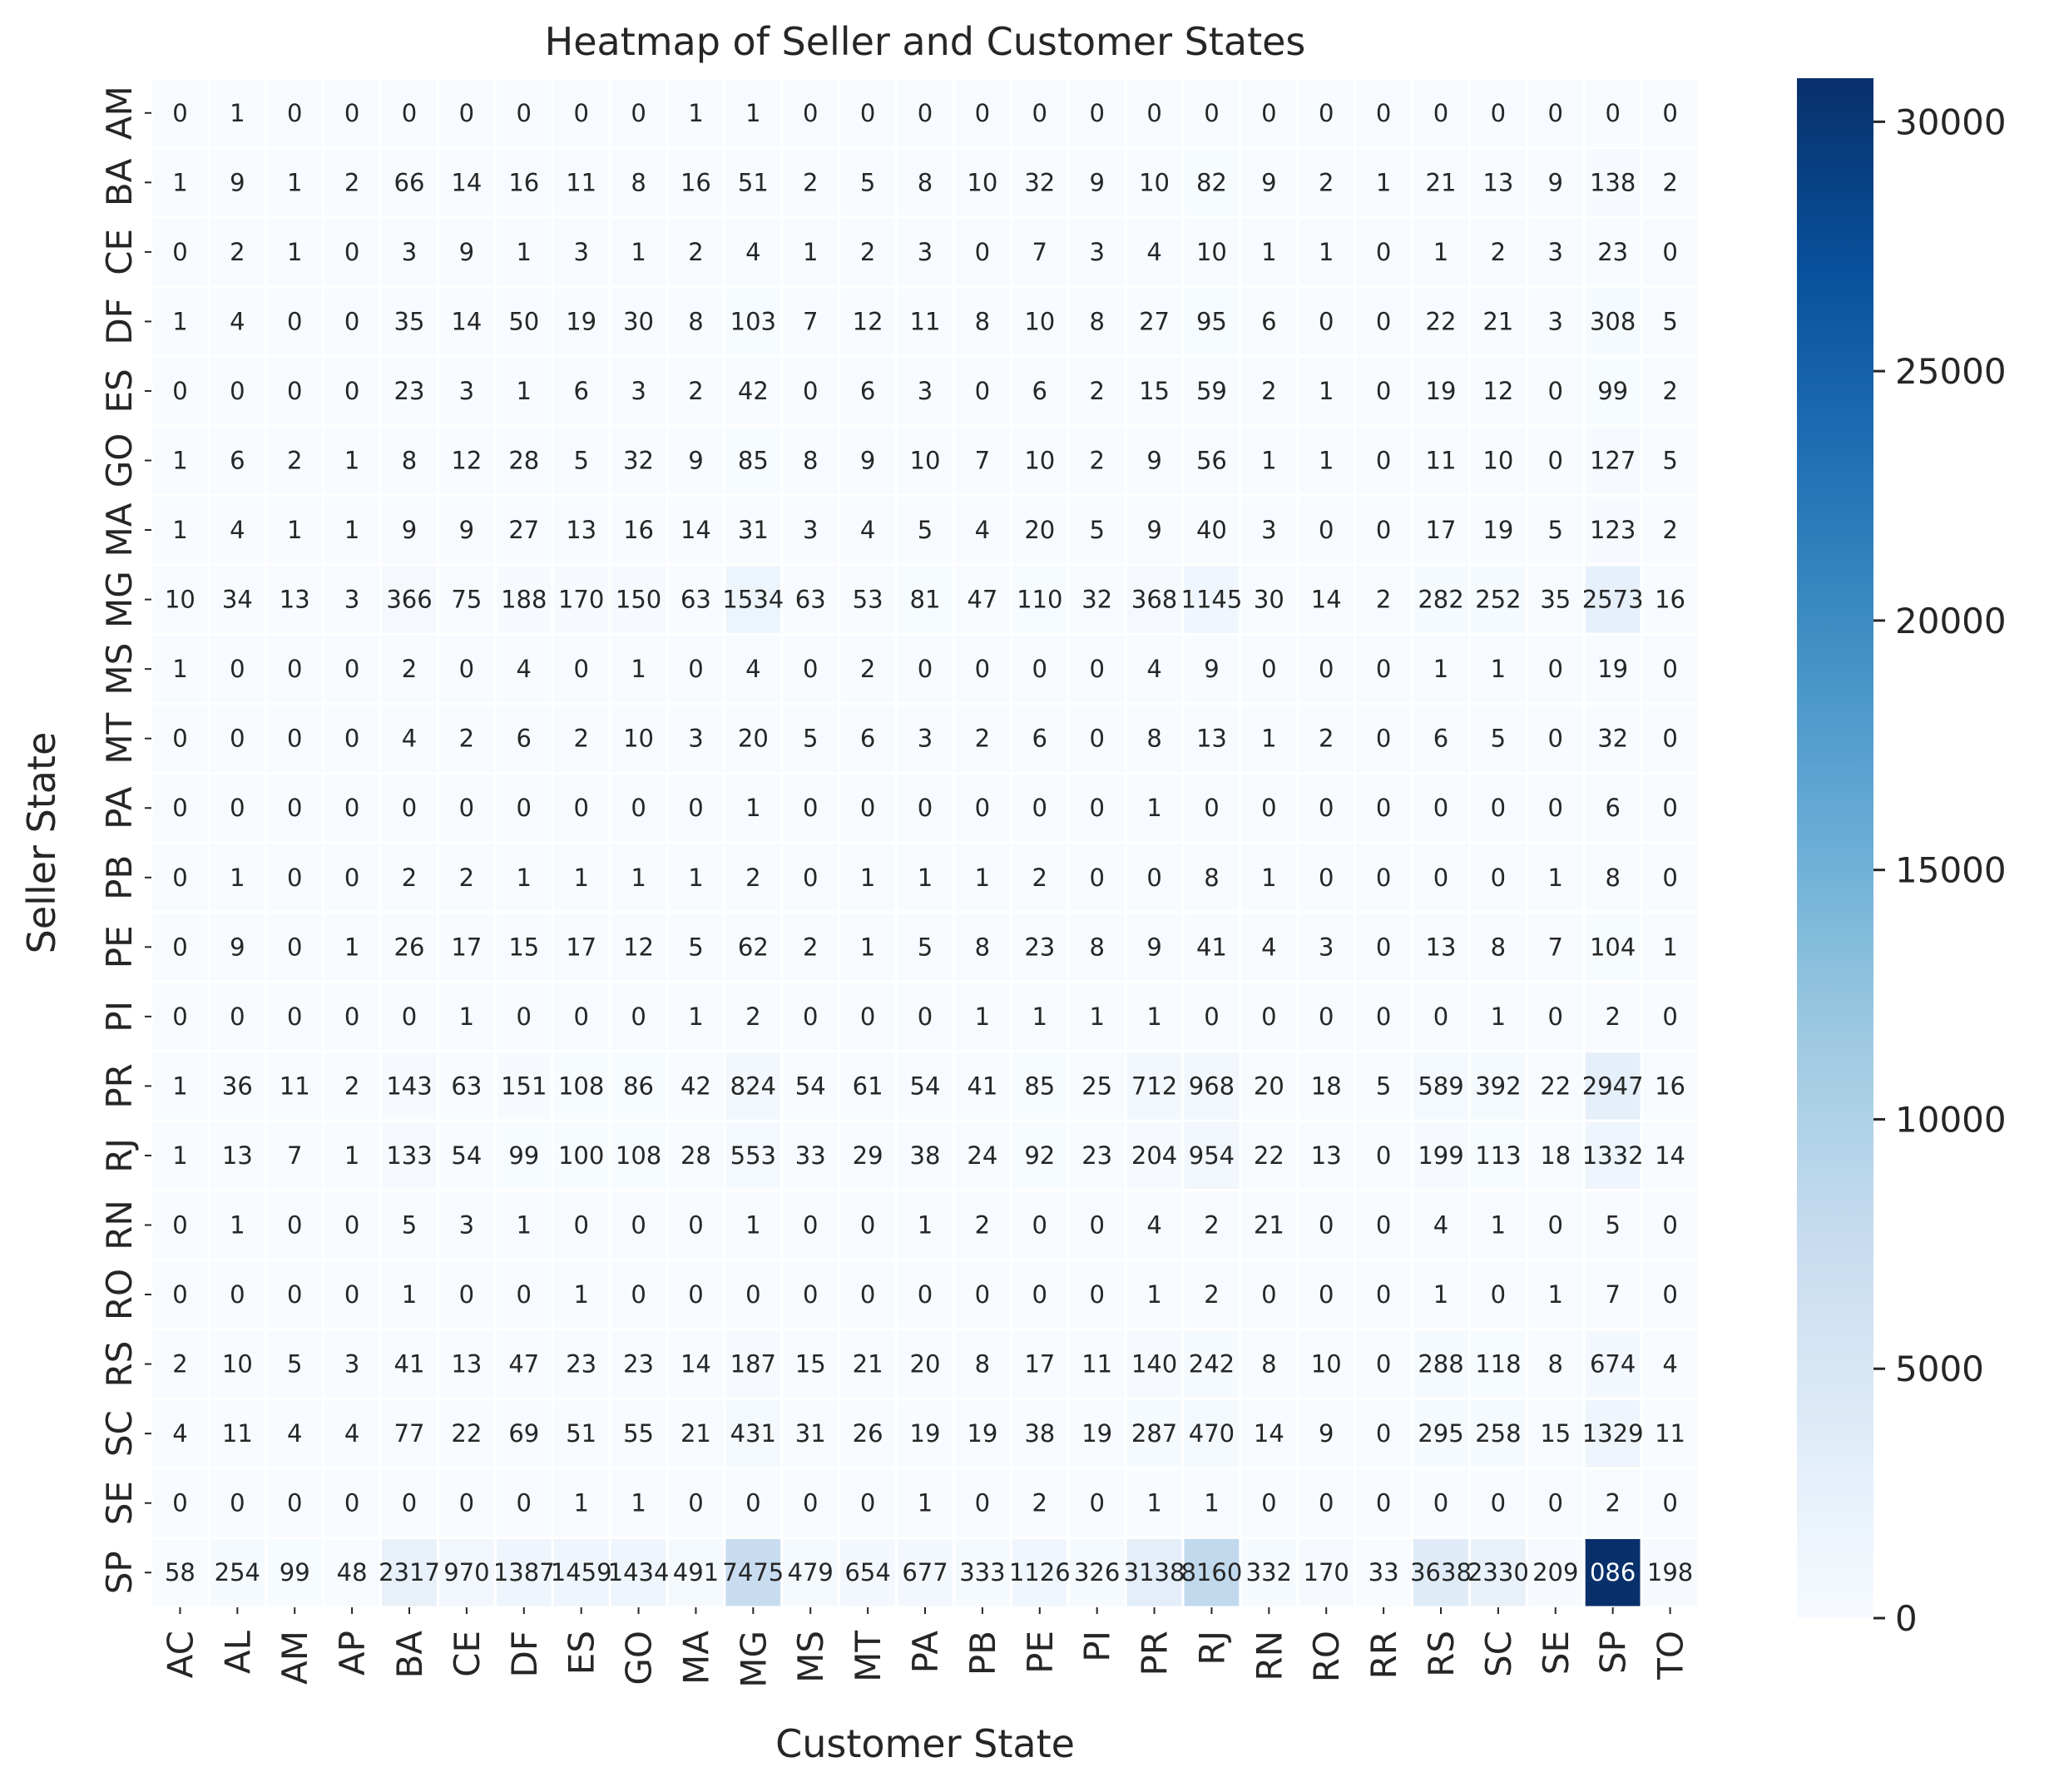 The image size is (2049, 1792). Describe the element at coordinates (1154, 600) in the screenshot. I see `cell-value-label: 368` at that location.